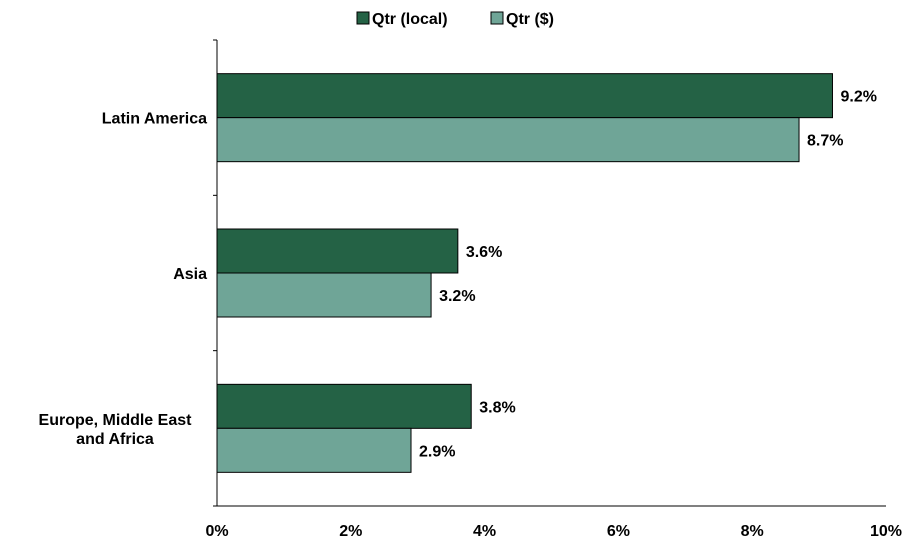  What do you see at coordinates (437, 451) in the screenshot?
I see `data-label-1-2: 2.9%` at bounding box center [437, 451].